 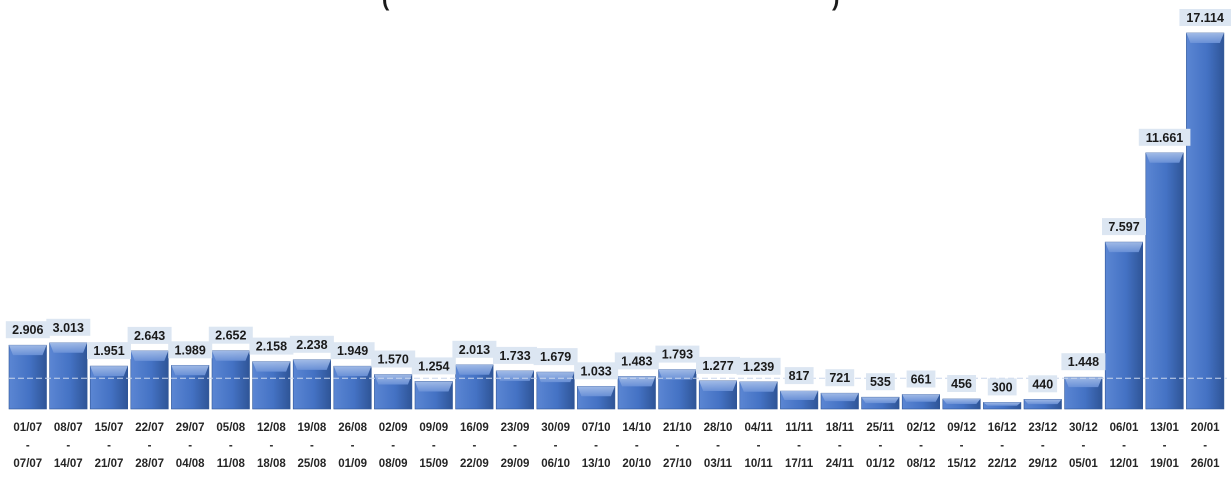 What do you see at coordinates (474, 350) in the screenshot?
I see `data-label-text: 2.013` at bounding box center [474, 350].